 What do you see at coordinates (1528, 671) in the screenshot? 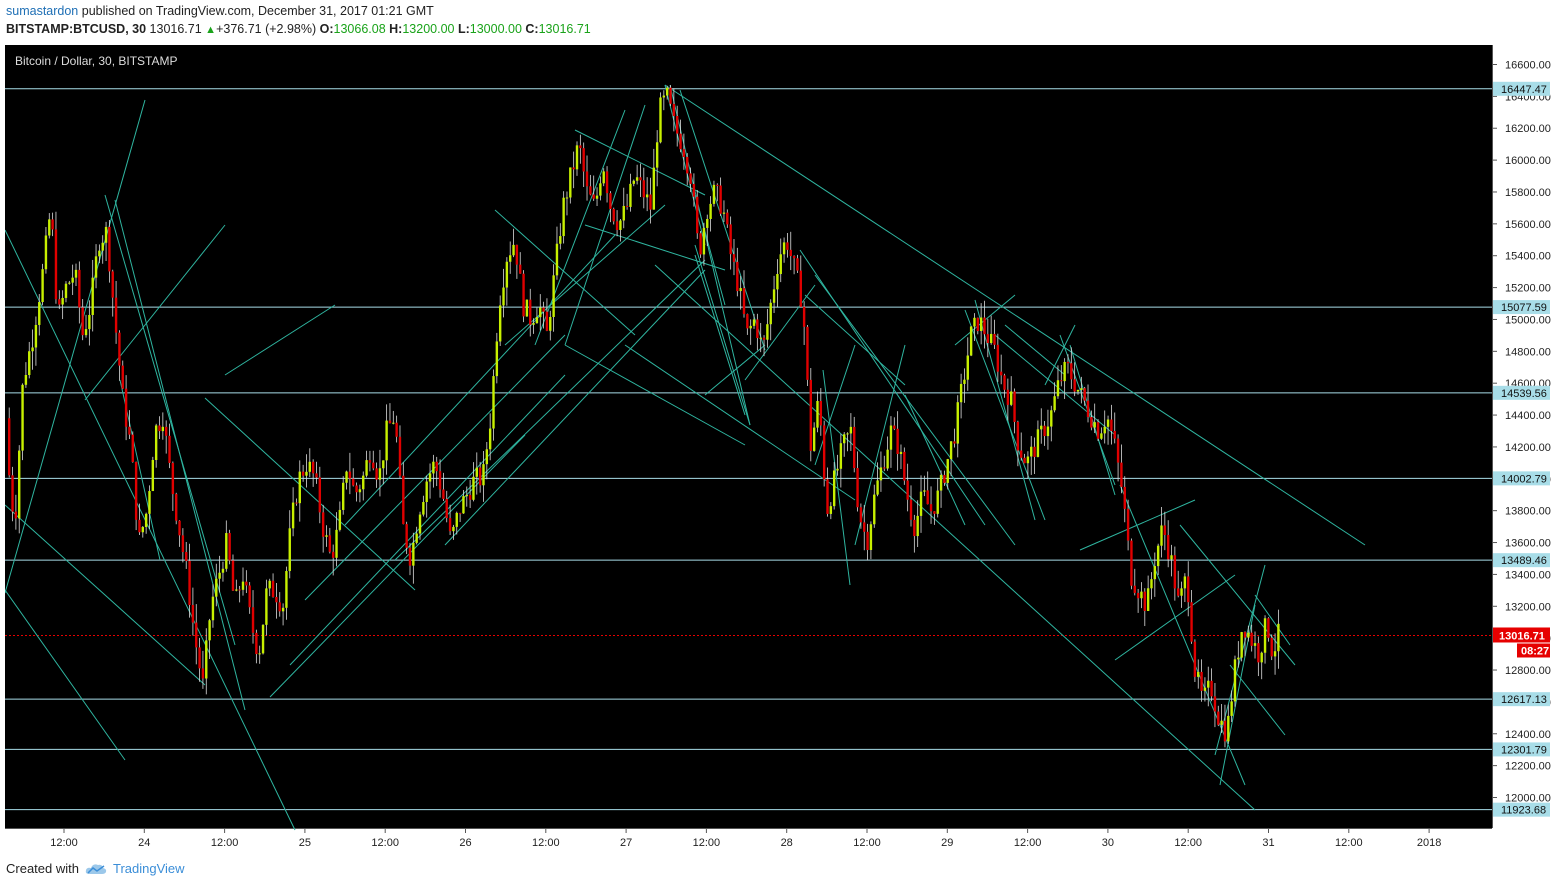
I see `price-tick-label: 12800.00` at bounding box center [1528, 671].